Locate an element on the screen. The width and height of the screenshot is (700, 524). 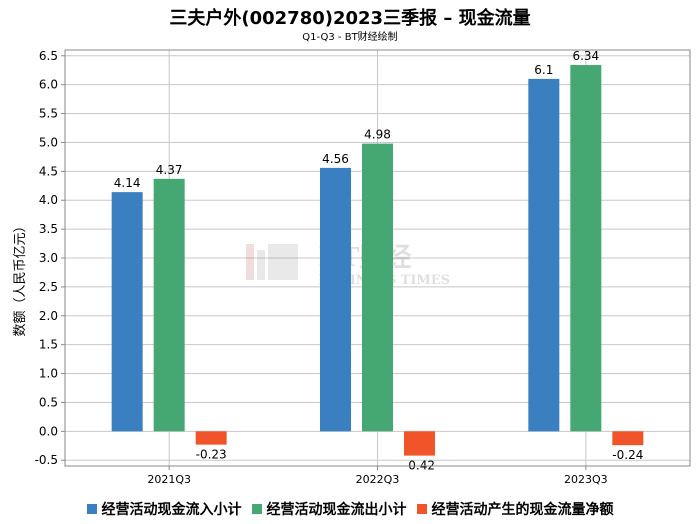
data-label: 6.1 is located at coordinates (543, 70).